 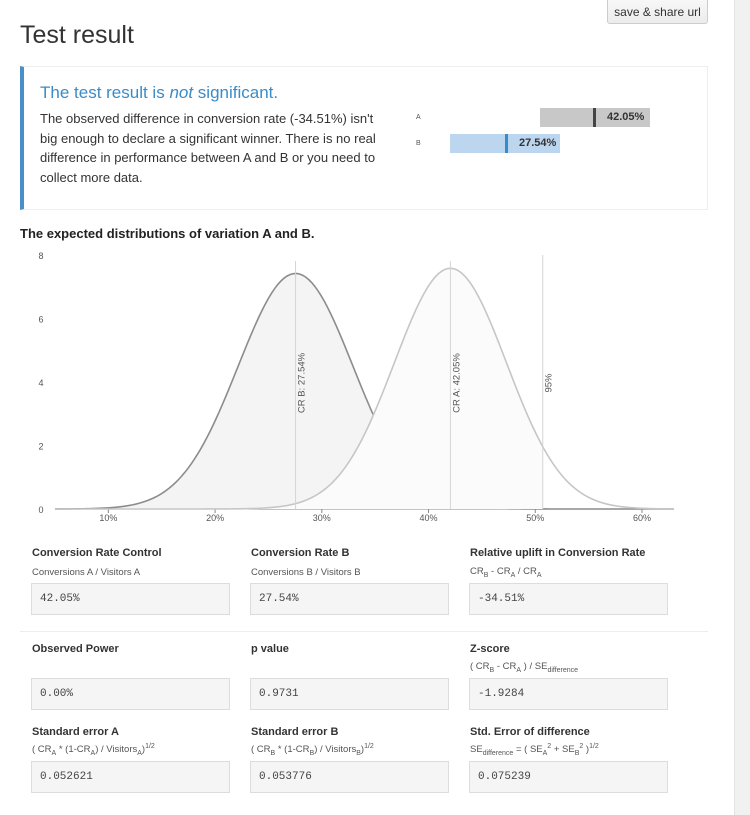 What do you see at coordinates (40, 447) in the screenshot?
I see `y-tick-label: 2` at bounding box center [40, 447].